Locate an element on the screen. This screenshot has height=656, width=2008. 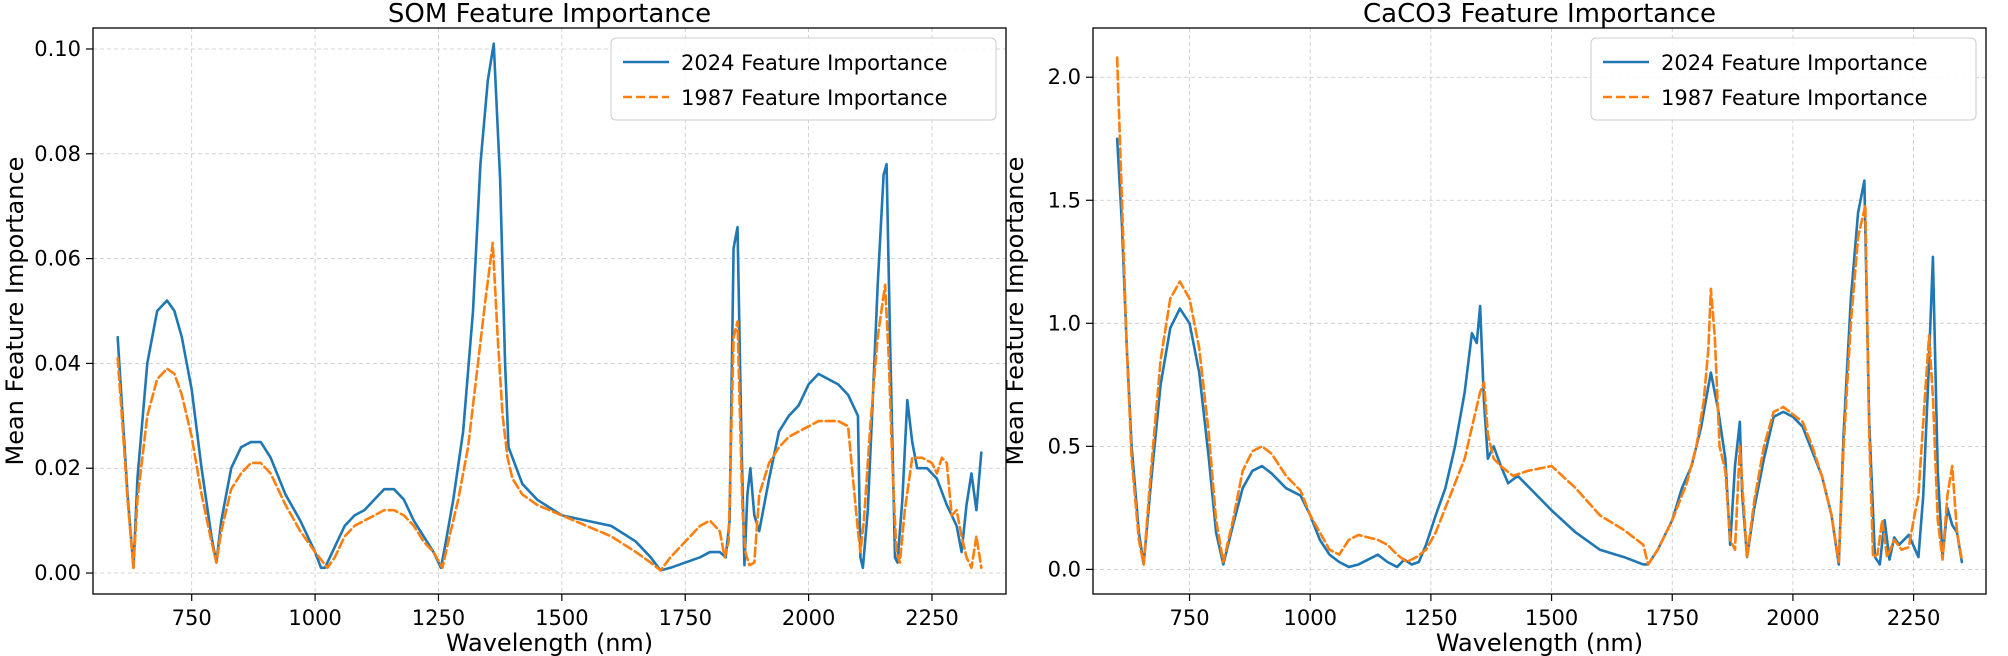
y-tick-label: 0.02 is located at coordinates (57, 468).